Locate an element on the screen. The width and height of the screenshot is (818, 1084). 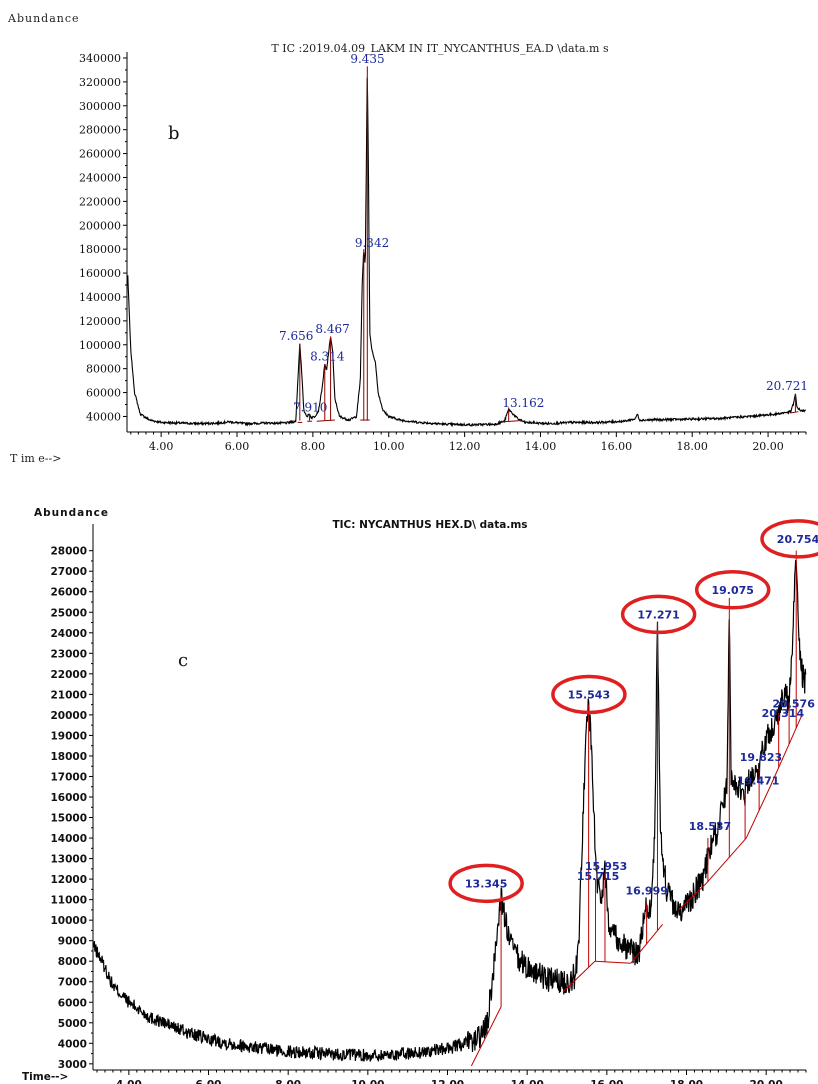
x-axis-label: Time--> is located at coordinates (45, 1077).